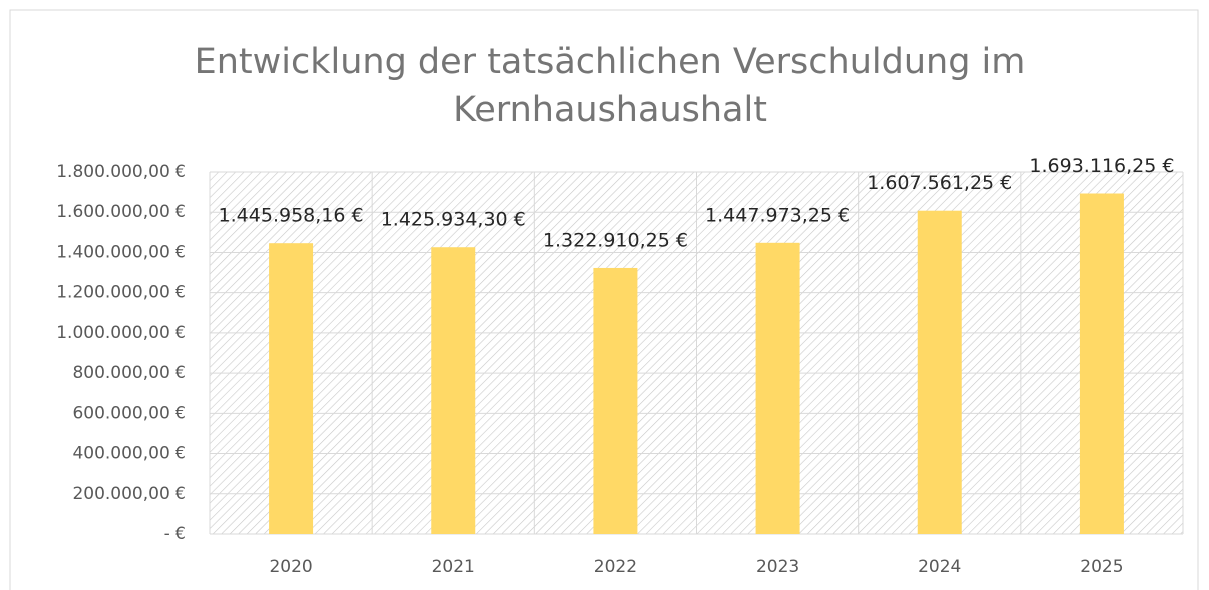 This screenshot has width=1209, height=590. Describe the element at coordinates (777, 215) in the screenshot. I see `data-label: 1.447.973,25 €` at that location.